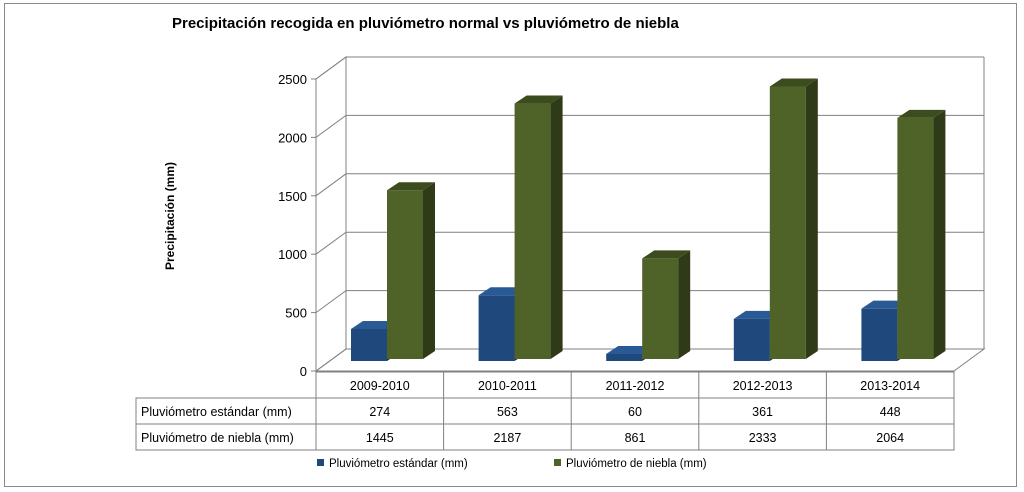  Describe the element at coordinates (292, 196) in the screenshot. I see `y-tick-label: 1500` at that location.